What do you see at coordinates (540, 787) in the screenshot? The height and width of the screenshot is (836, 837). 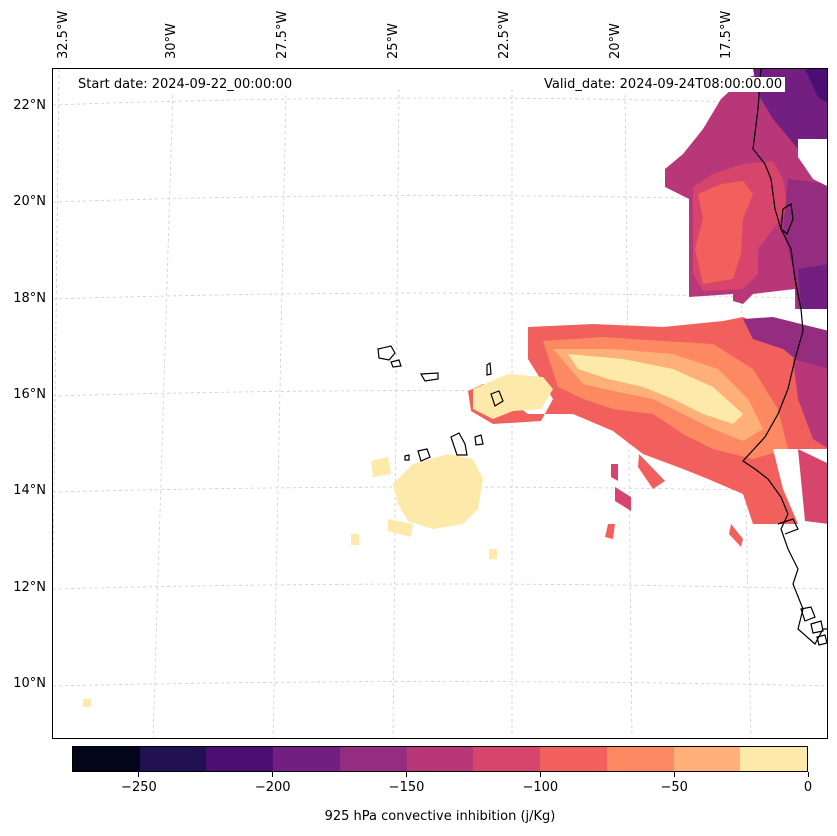 I see `colorbar-tick-label: −100` at bounding box center [540, 787].